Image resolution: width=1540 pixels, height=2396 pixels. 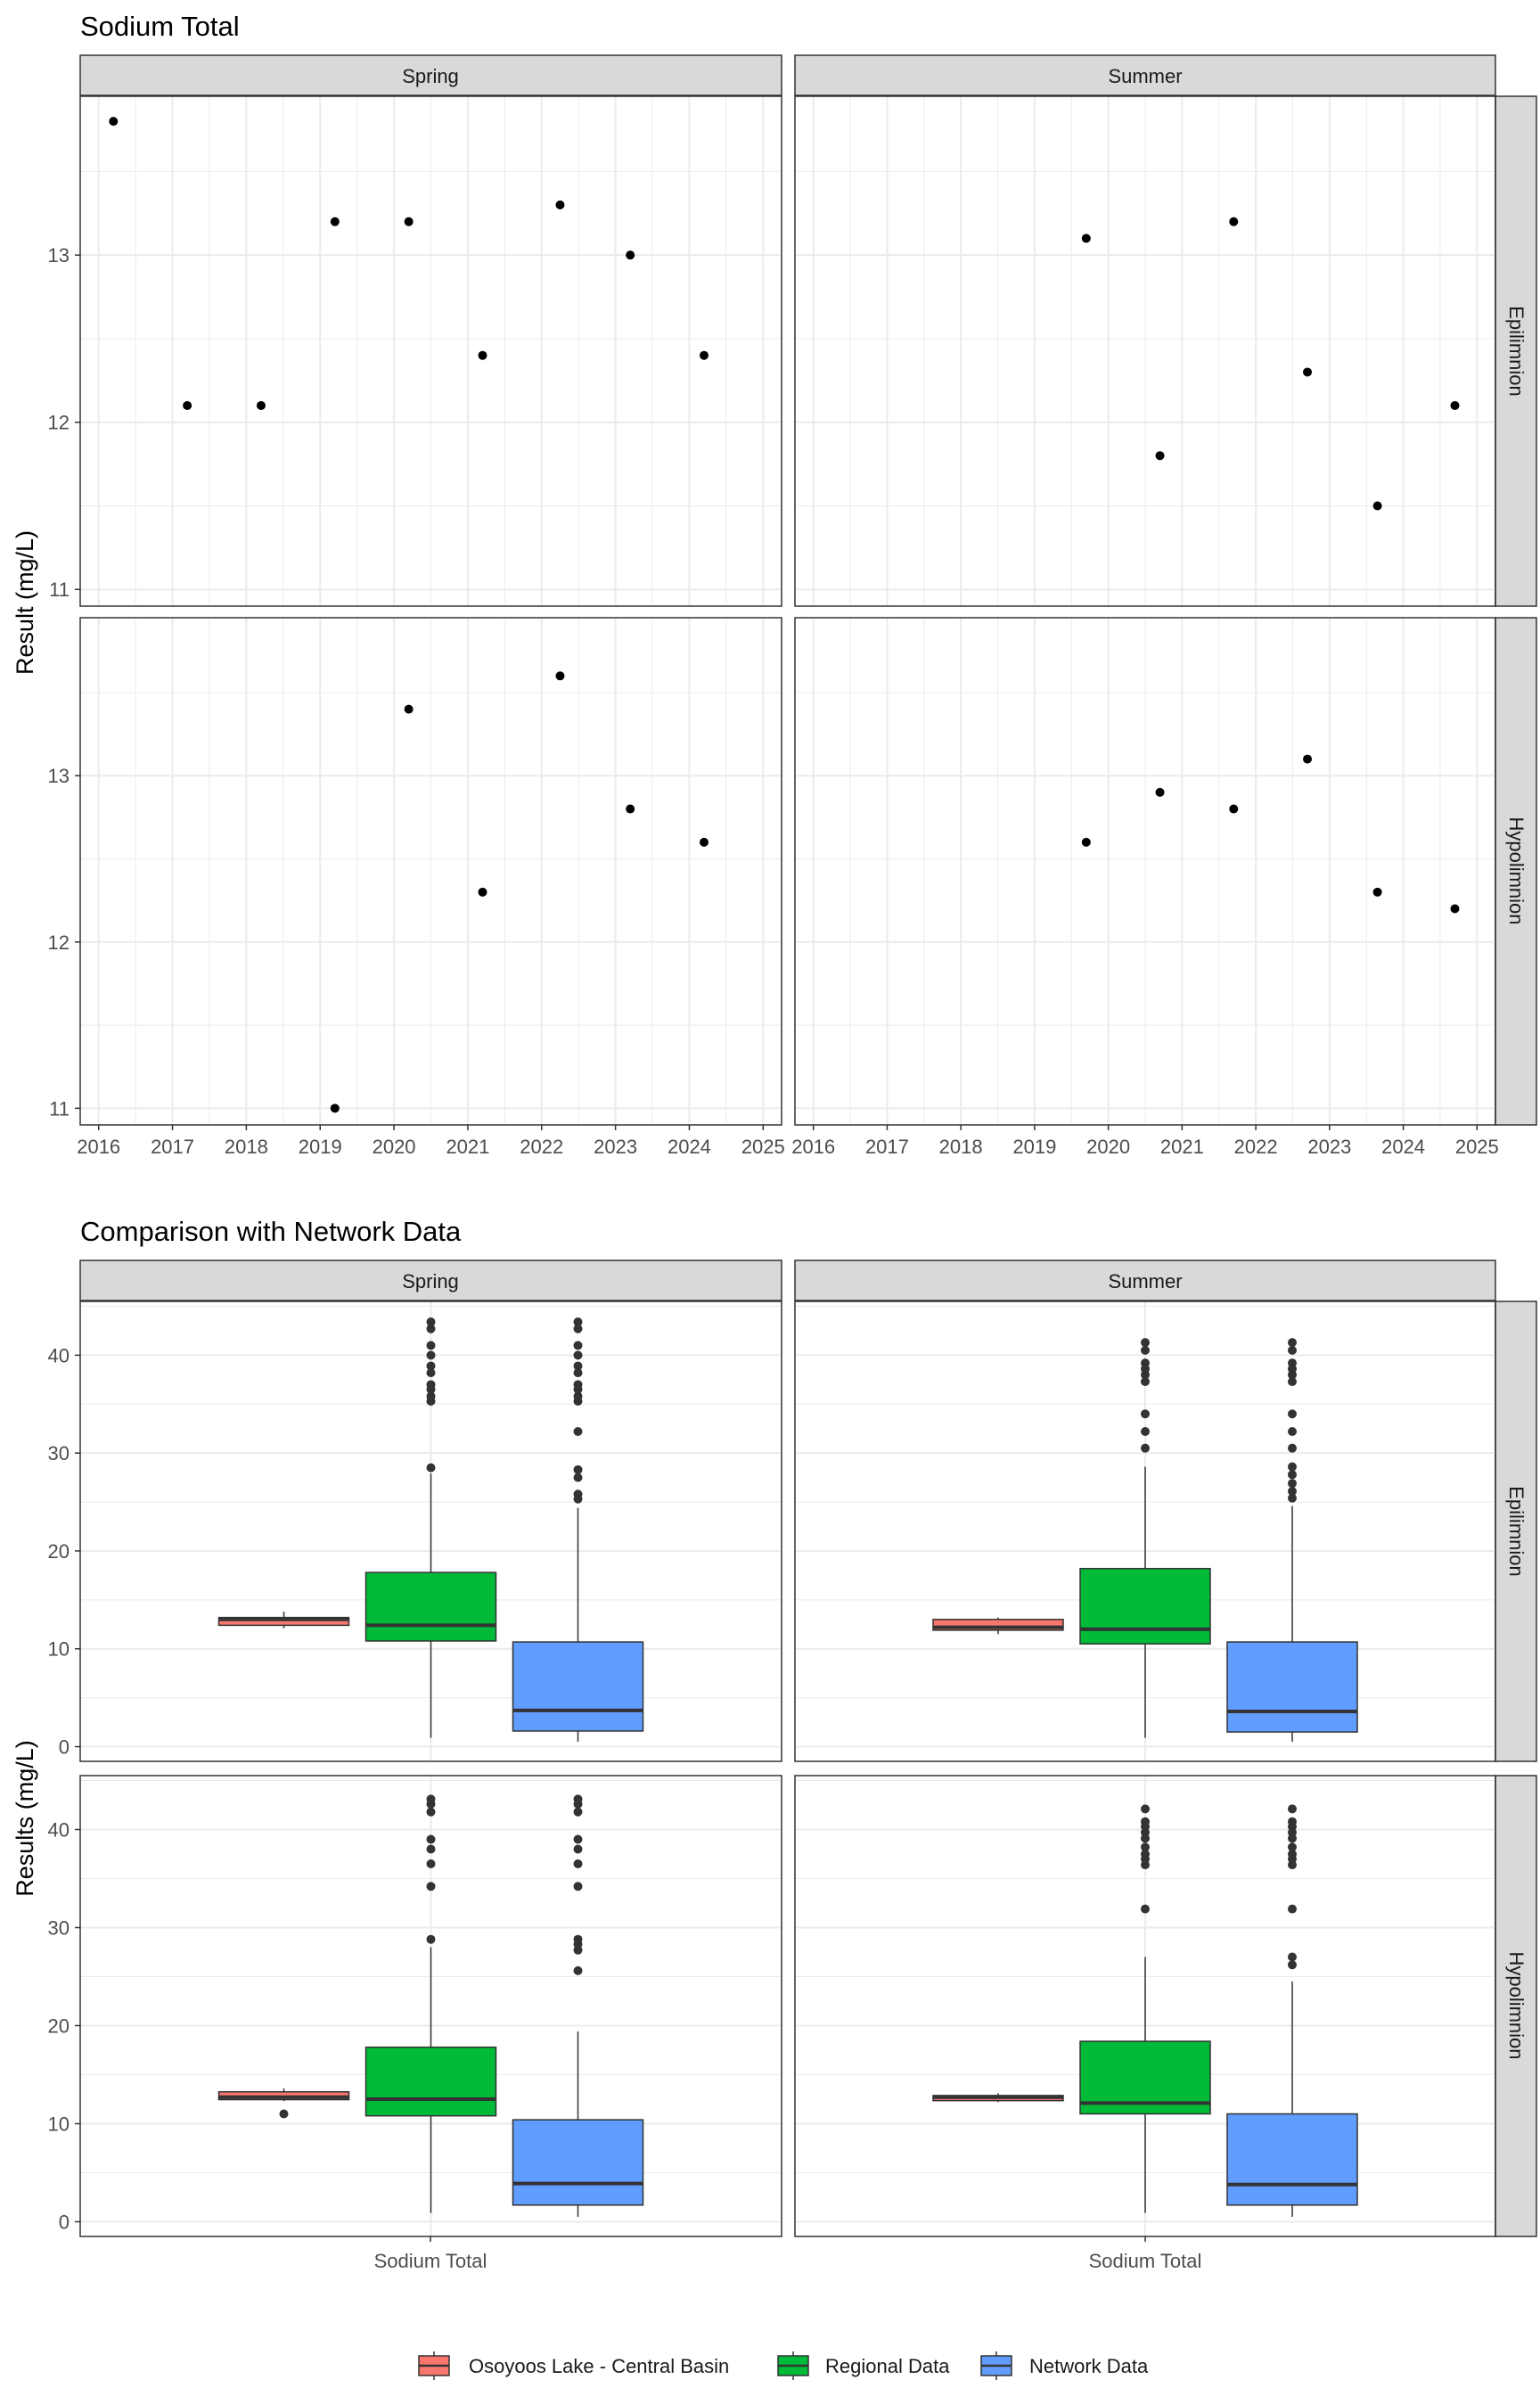 What do you see at coordinates (1145, 2261) in the screenshot?
I see `boxplot-x-tick-label-summer: Sodium Total` at bounding box center [1145, 2261].